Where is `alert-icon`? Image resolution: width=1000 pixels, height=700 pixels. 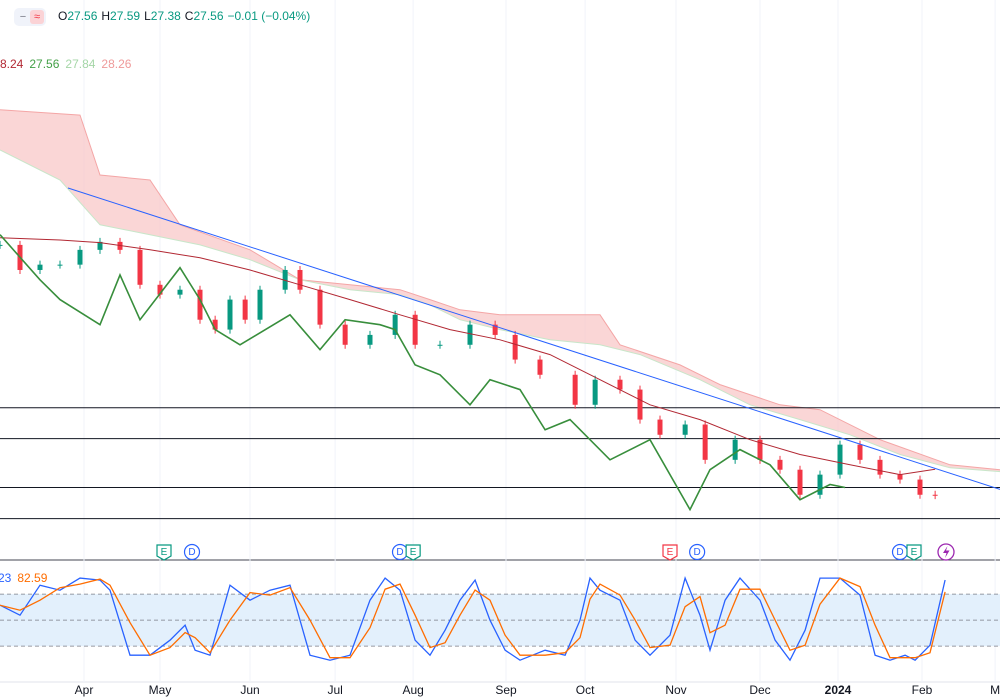
alert-icon is located at coordinates (946, 552).